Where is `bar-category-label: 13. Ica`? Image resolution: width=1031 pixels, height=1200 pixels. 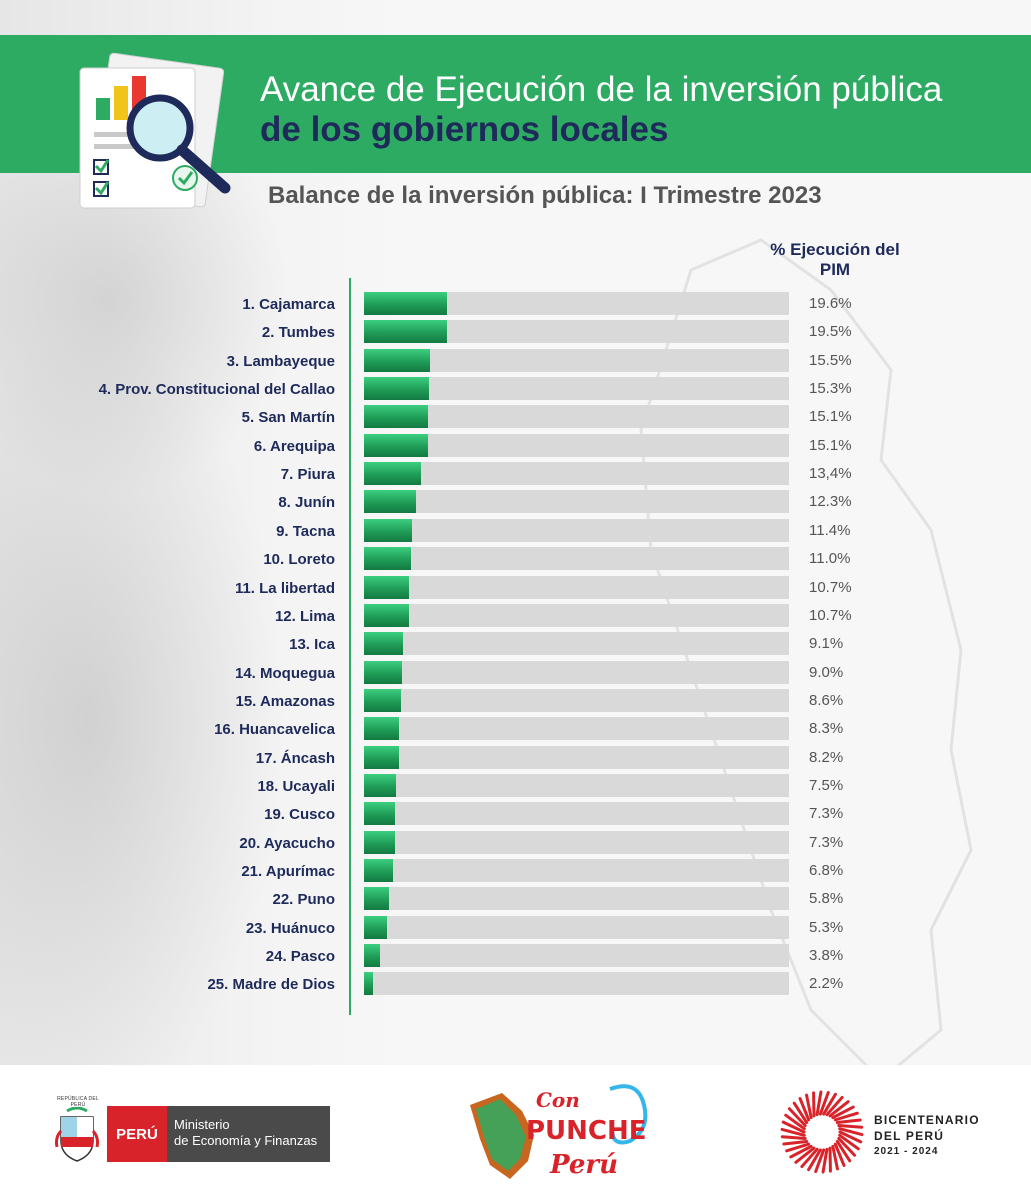
bar-category-label: 13. Ica is located at coordinates (312, 645).